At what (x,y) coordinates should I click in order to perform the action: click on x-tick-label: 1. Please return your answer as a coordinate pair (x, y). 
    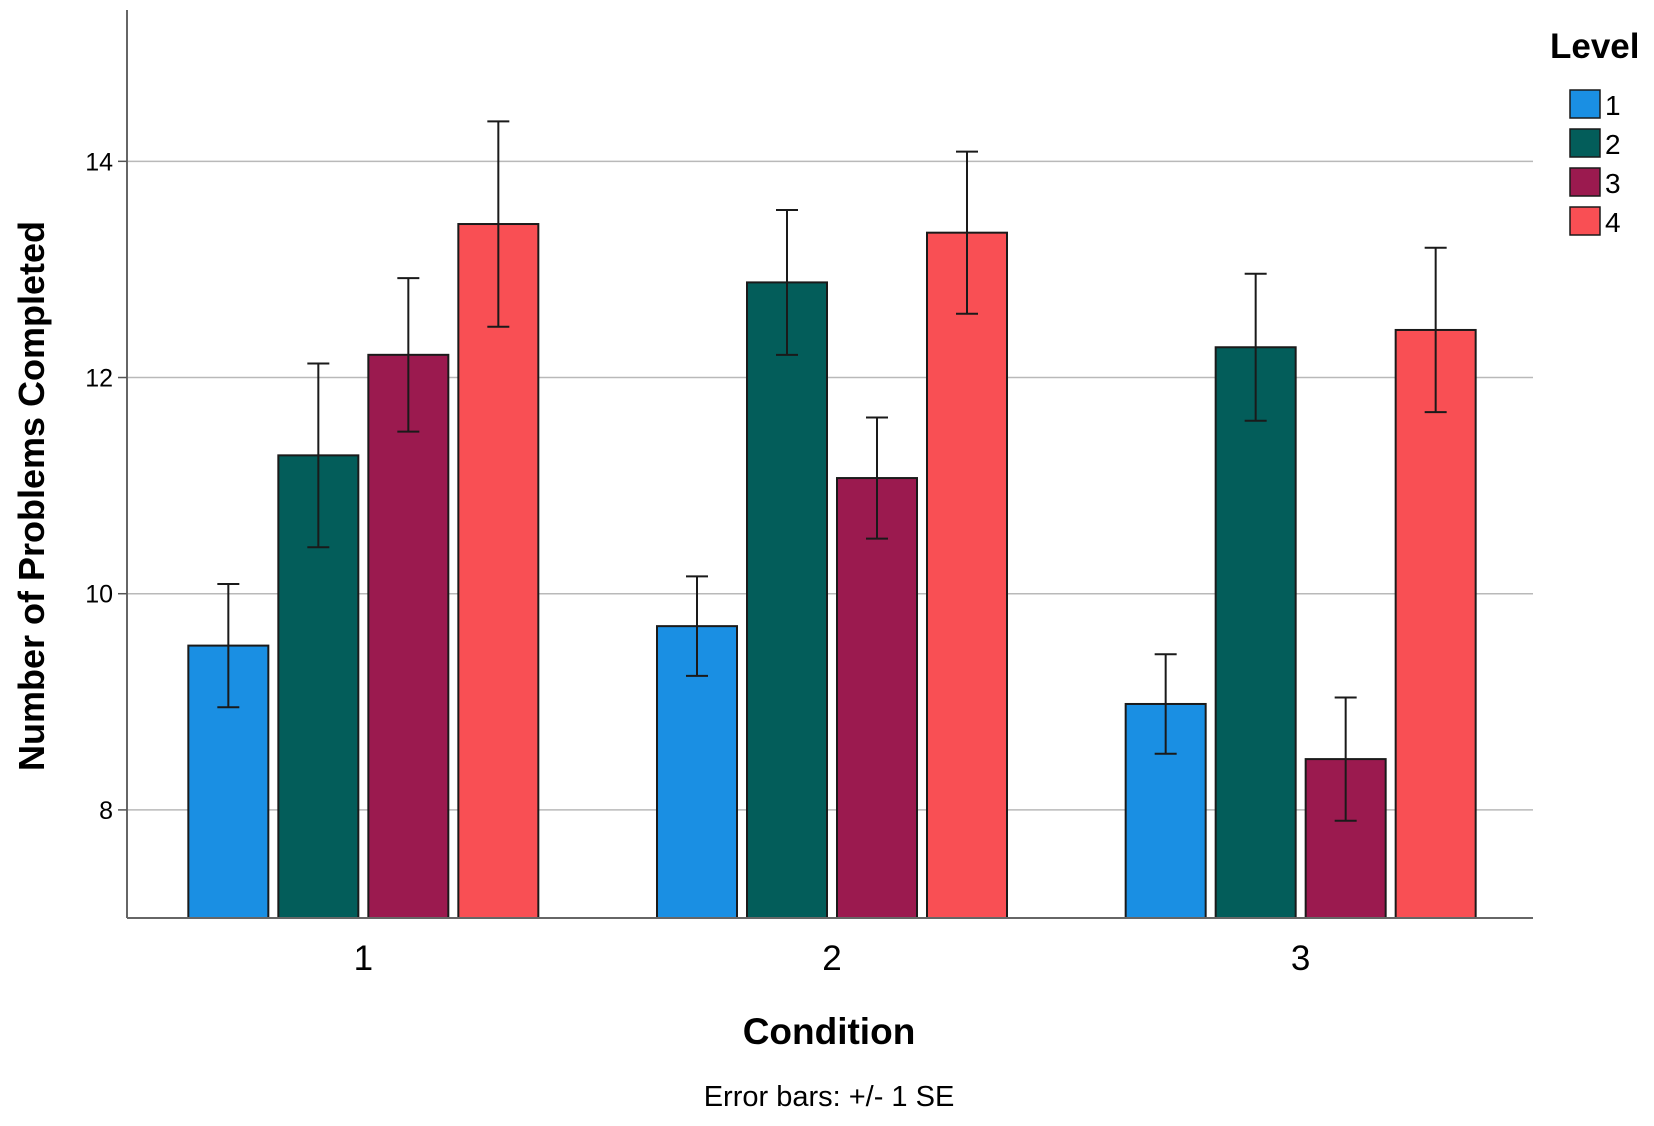
    Looking at the image, I should click on (363, 958).